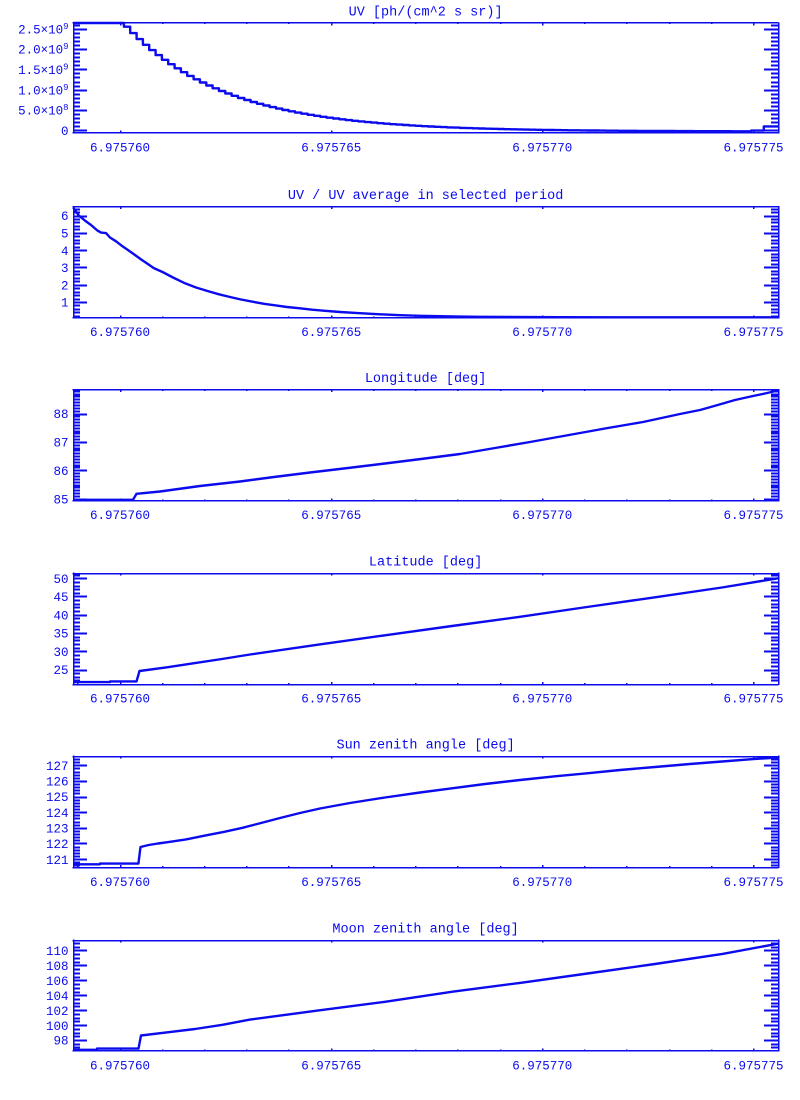 The width and height of the screenshot is (800, 1100). Describe the element at coordinates (60, 500) in the screenshot. I see `svg-text: 85` at that location.